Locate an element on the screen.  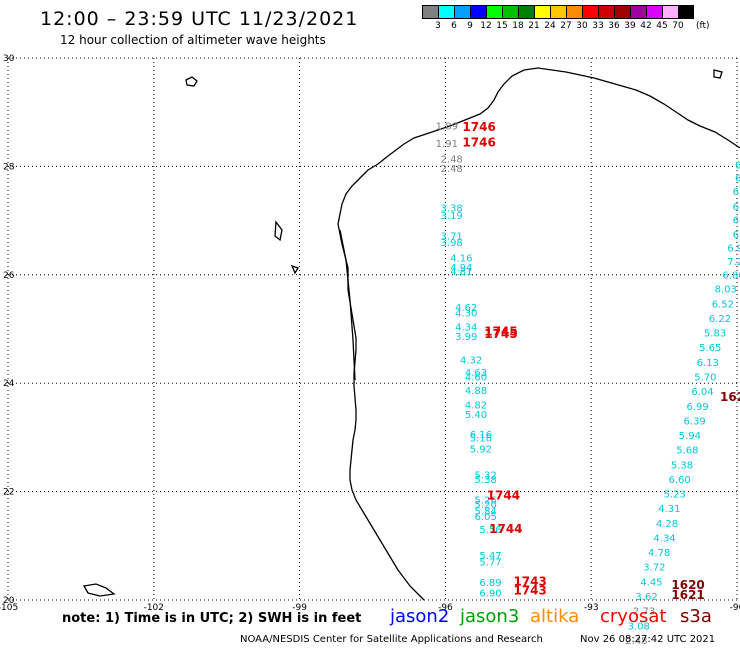
lon-tick-label: -99 is located at coordinates (299, 608).